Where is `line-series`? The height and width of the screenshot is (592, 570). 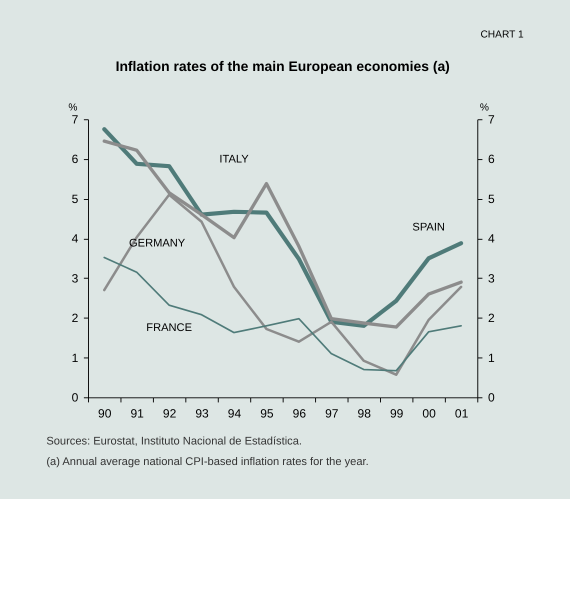 line-series is located at coordinates (282, 314).